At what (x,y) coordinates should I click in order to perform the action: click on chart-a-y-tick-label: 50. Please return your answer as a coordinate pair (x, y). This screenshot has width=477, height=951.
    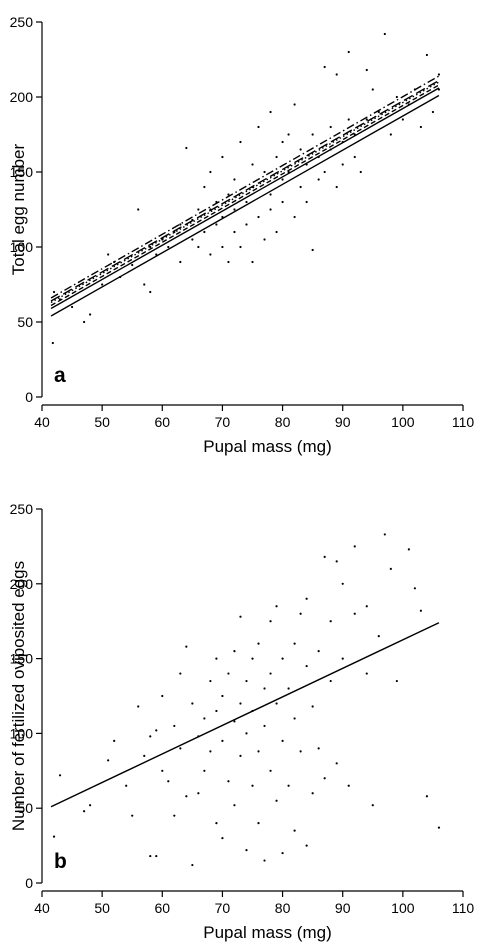
    Looking at the image, I should click on (25, 322).